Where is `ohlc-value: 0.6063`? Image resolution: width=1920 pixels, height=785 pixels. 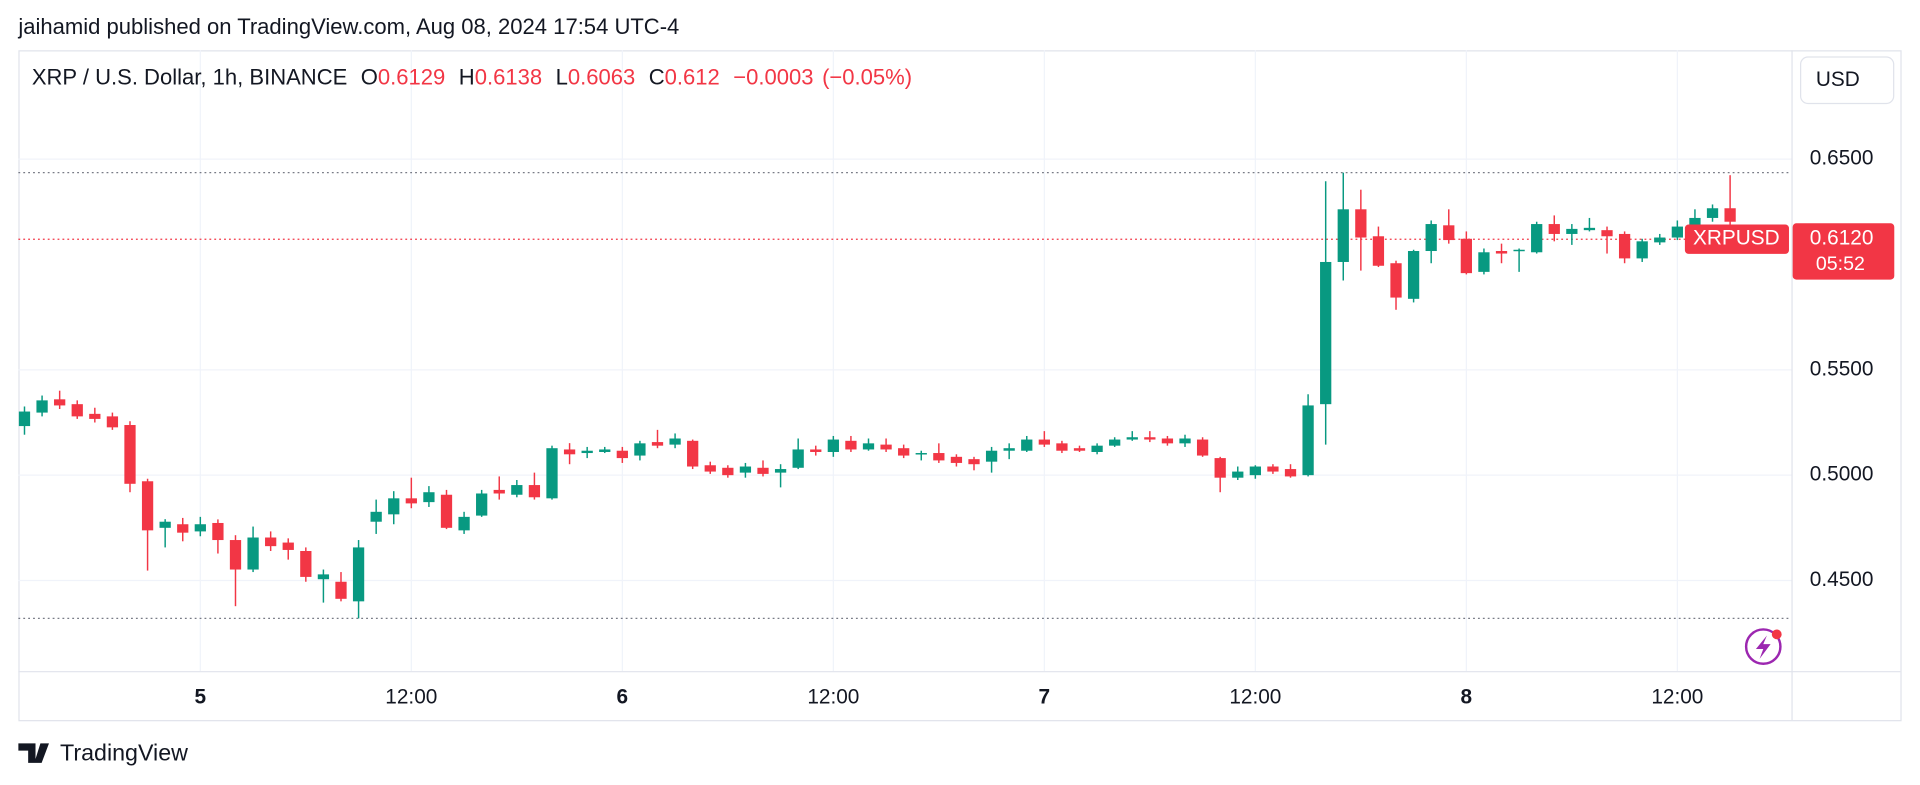
ohlc-value: 0.6063 is located at coordinates (601, 76).